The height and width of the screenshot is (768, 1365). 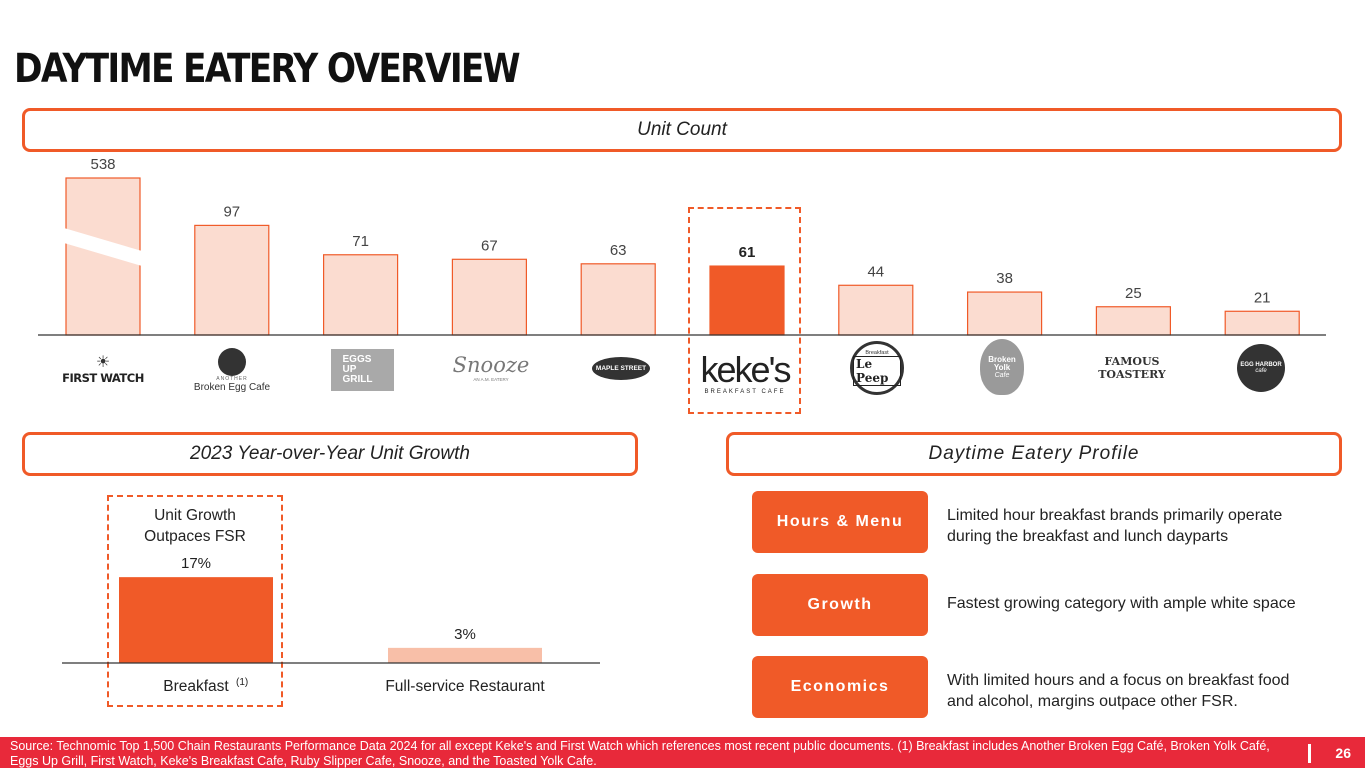 What do you see at coordinates (876, 310) in the screenshot?
I see `bar-le-peep` at bounding box center [876, 310].